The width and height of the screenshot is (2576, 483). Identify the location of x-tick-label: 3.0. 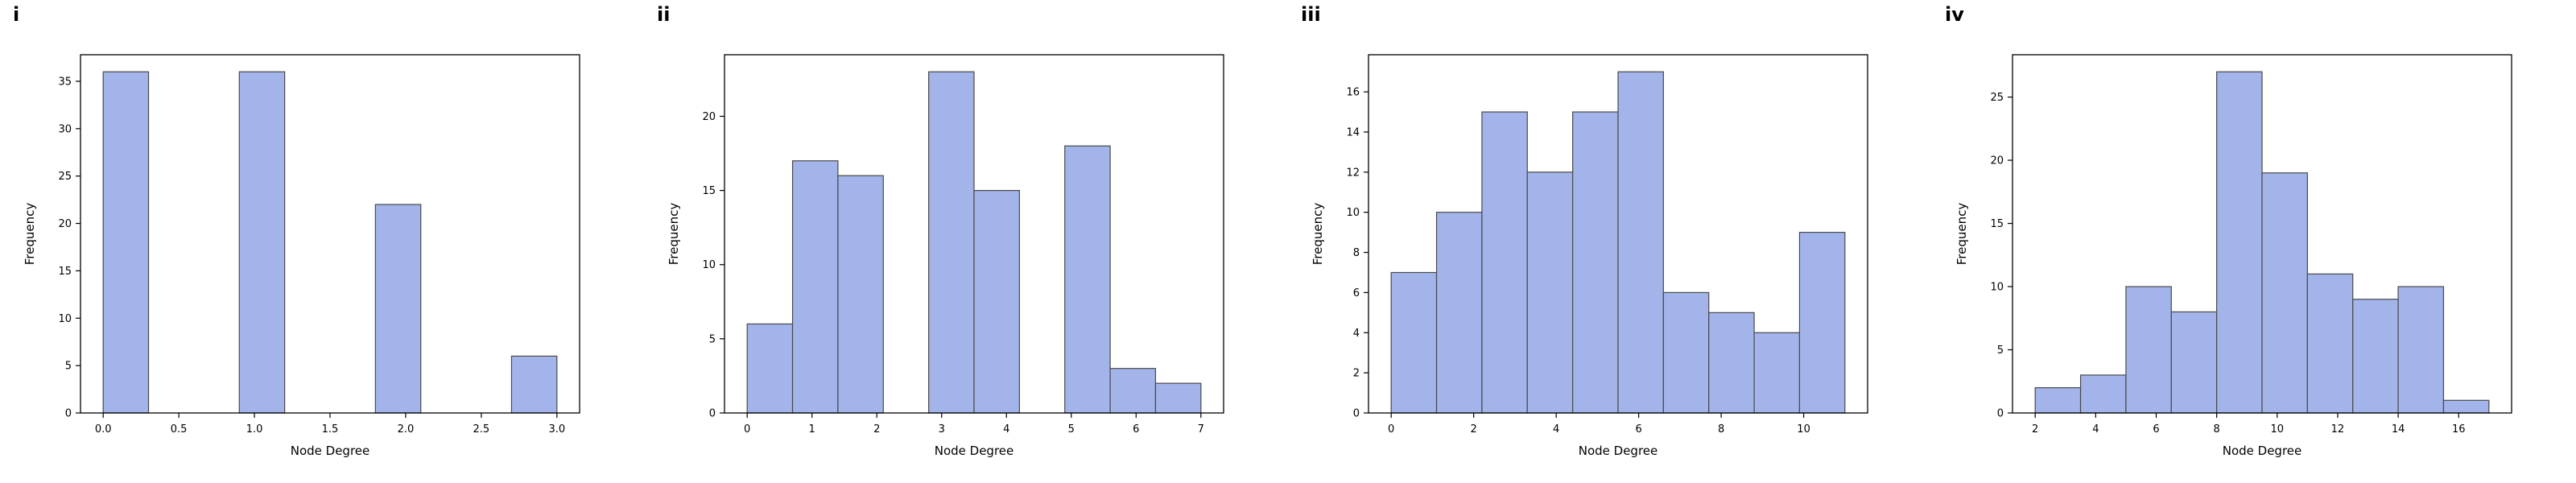
(556, 429).